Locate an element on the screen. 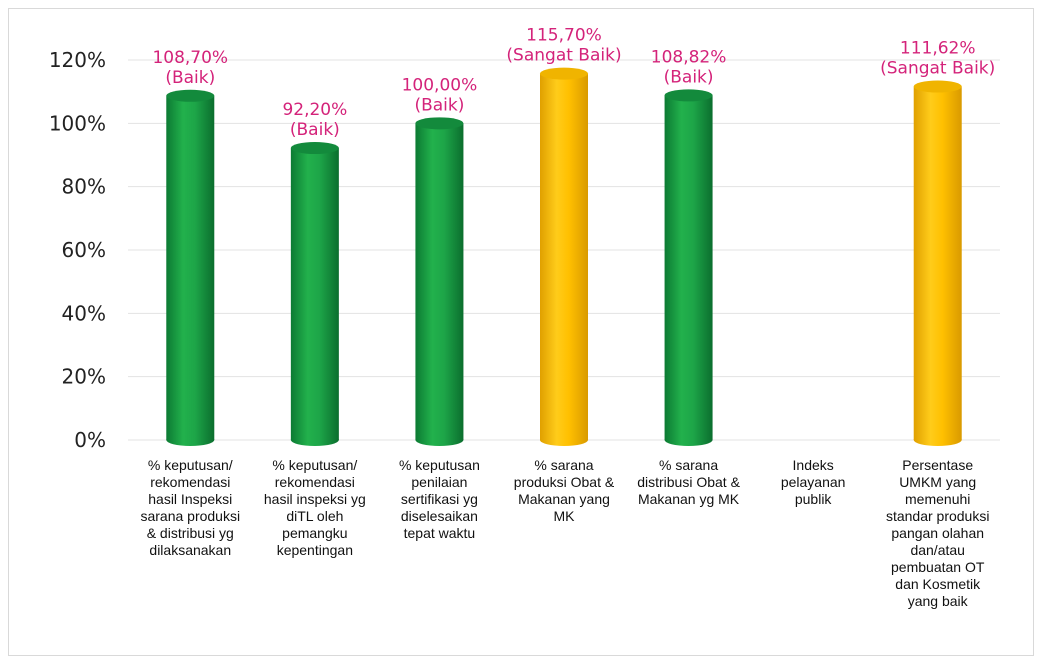 Image resolution: width=1042 pixels, height=664 pixels. x-category-line: distribusi Obat & is located at coordinates (688, 482).